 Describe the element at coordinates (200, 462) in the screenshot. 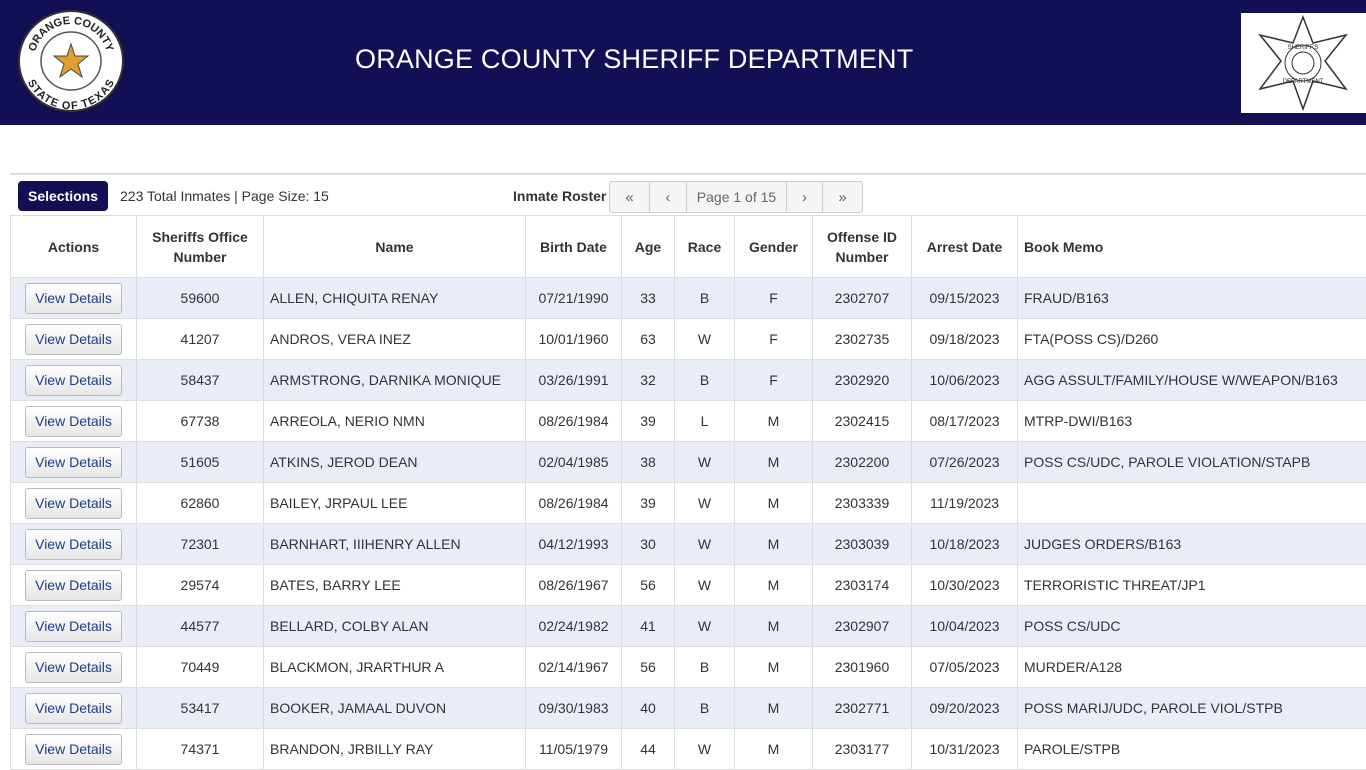

I see `cell: 51605` at that location.